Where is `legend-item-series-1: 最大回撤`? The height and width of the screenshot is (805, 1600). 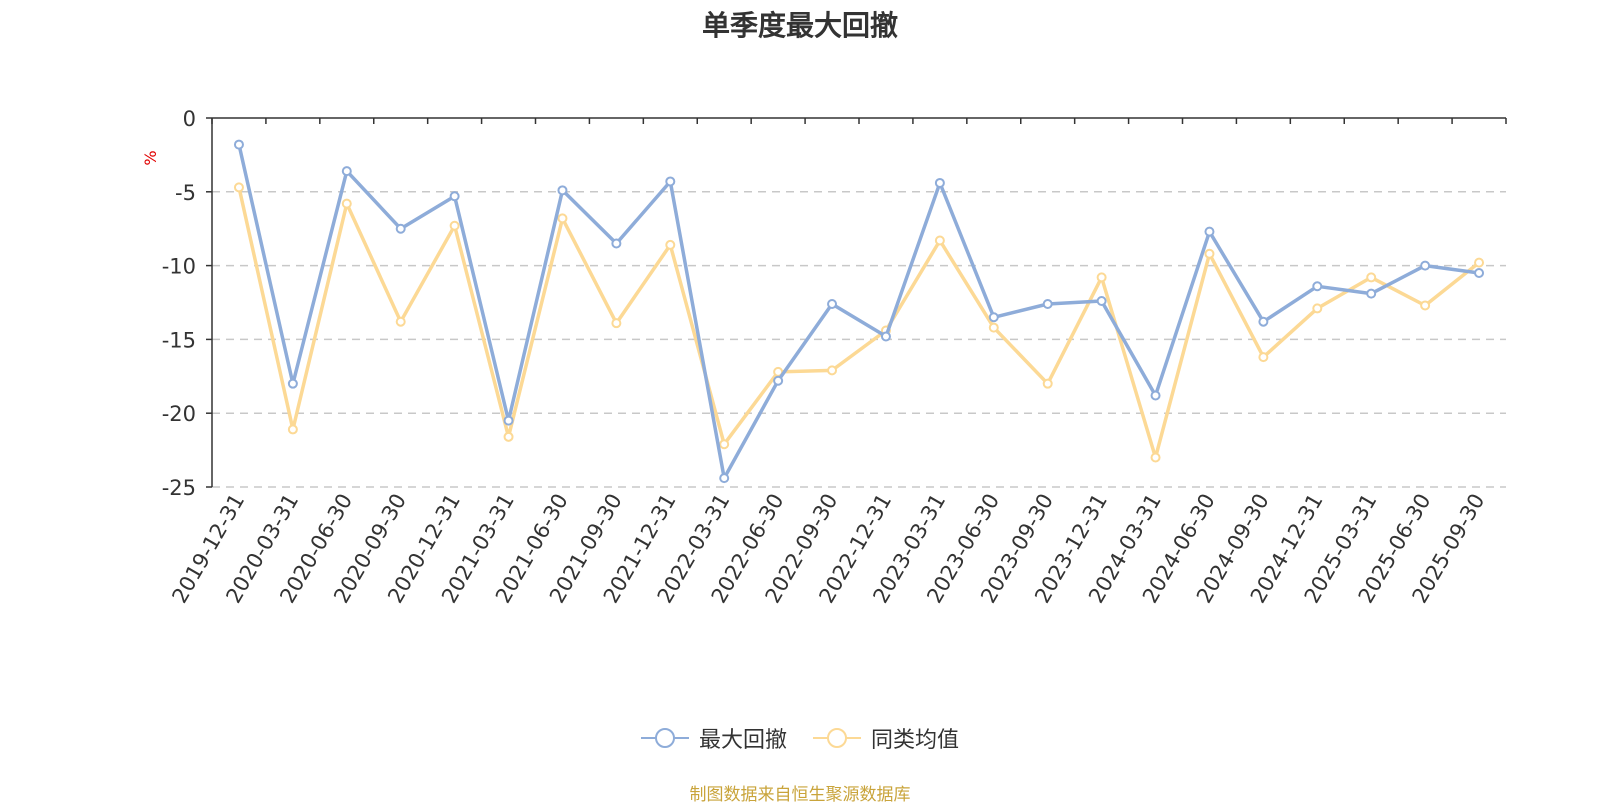 legend-item-series-1: 最大回撤 is located at coordinates (713, 738).